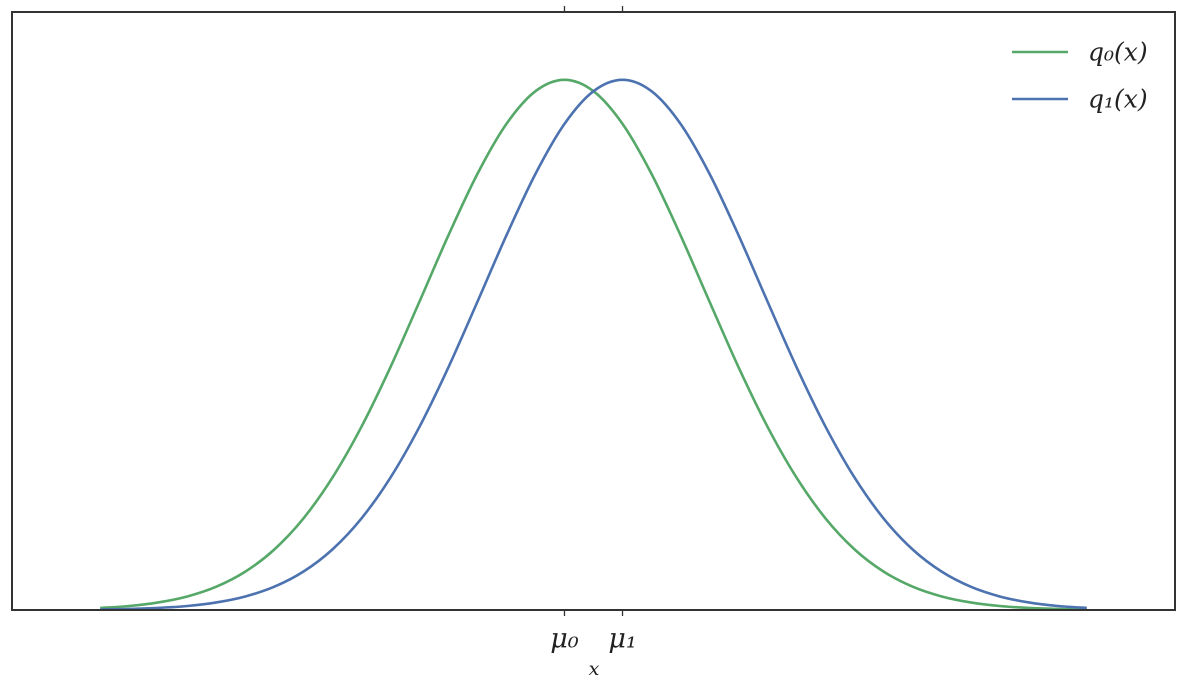  What do you see at coordinates (1118, 52) in the screenshot?
I see `legend-label: q₀(x)` at bounding box center [1118, 52].